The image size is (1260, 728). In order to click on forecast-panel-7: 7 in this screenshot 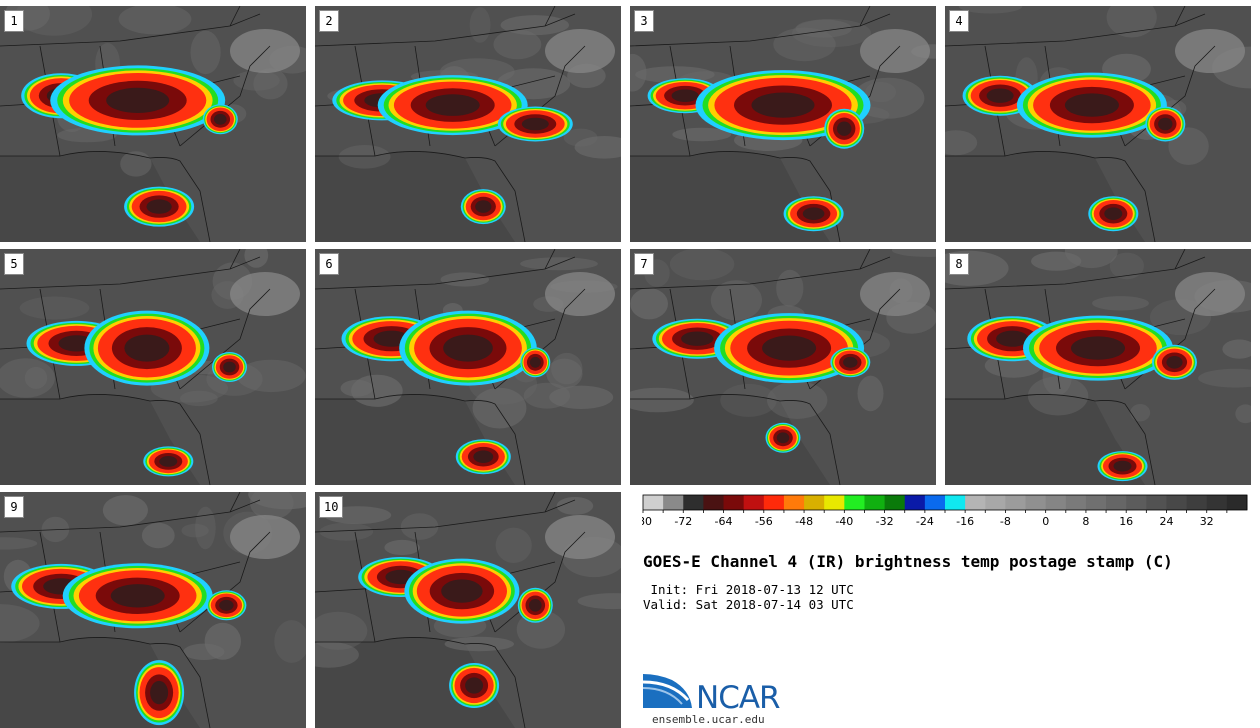, I will do `click(783, 367)`.